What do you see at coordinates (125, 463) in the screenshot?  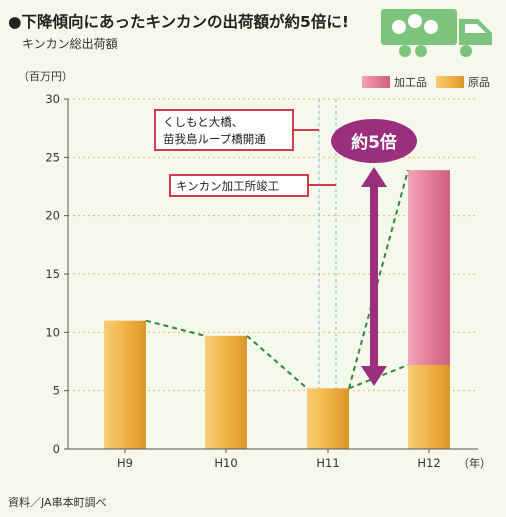 I see `x-tick-label: H9` at bounding box center [125, 463].